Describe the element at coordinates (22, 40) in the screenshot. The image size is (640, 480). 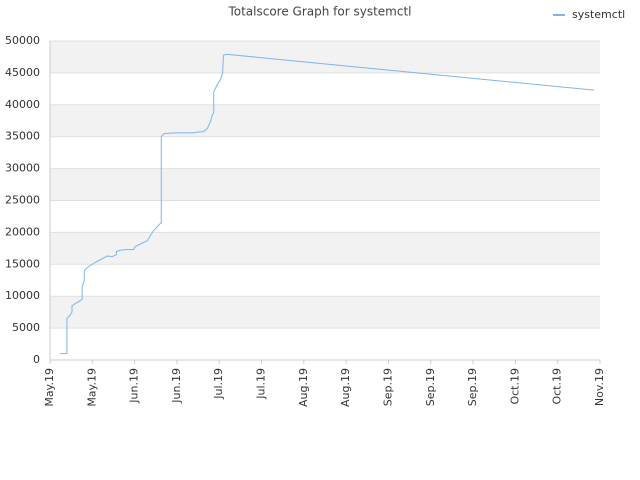
I see `y-tick-label: 50000` at that location.